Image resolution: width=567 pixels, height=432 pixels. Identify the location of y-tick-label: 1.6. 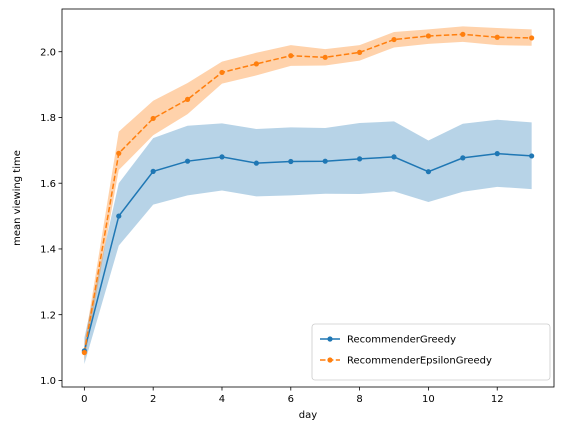
(48, 184).